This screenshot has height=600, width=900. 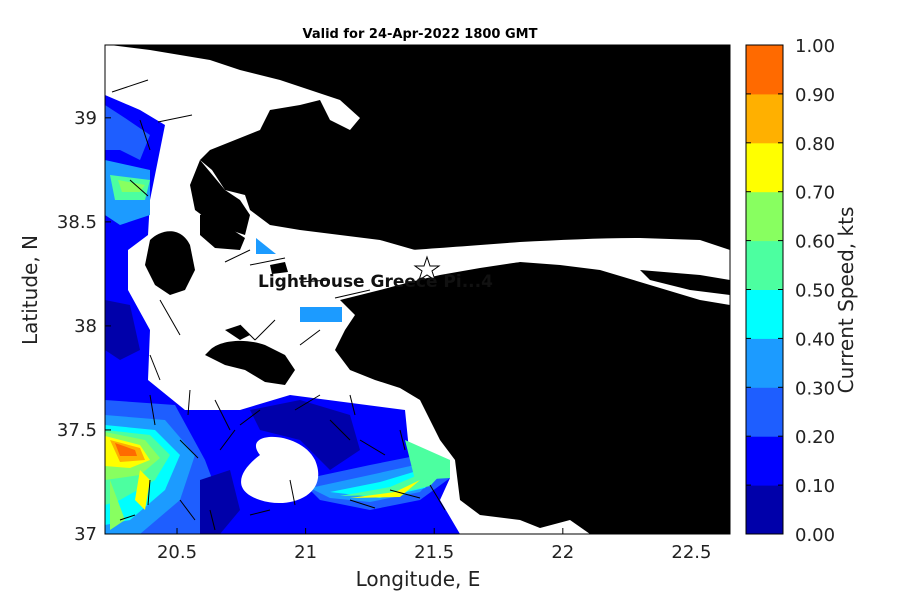 I want to click on x-tick-label: 21.5, so click(x=434, y=552).